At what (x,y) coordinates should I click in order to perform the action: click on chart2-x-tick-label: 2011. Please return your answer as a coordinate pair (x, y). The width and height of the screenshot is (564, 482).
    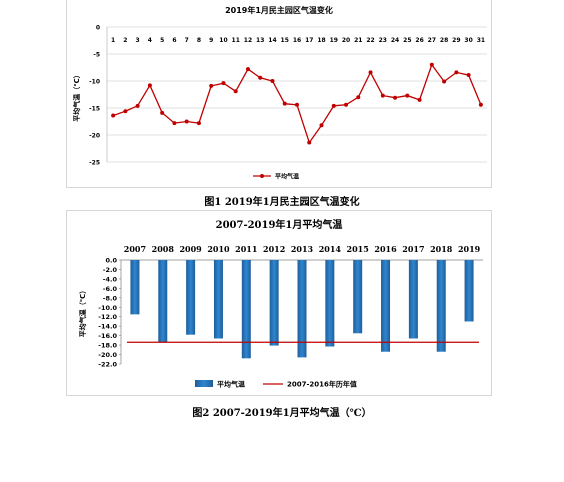
    Looking at the image, I should click on (246, 249).